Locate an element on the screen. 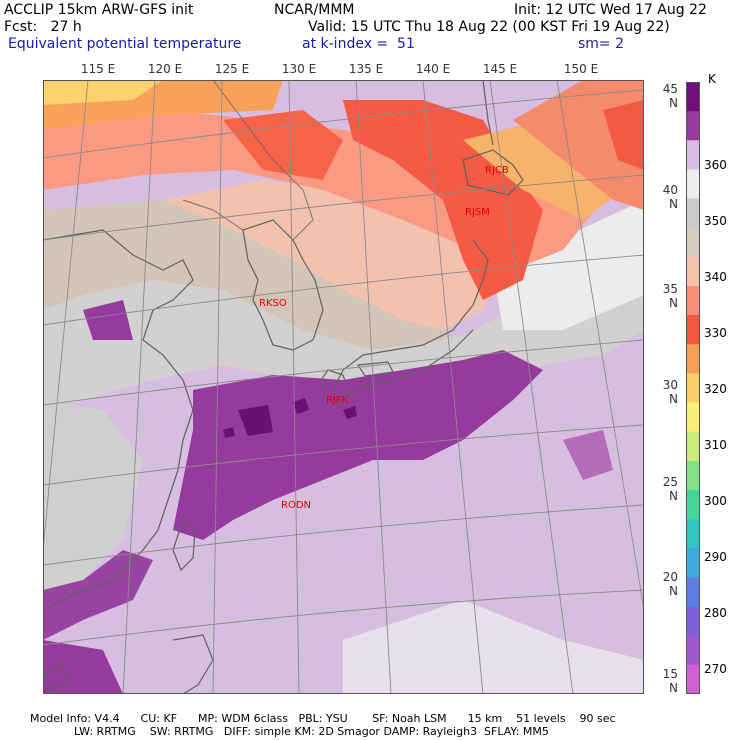 Image resolution: width=740 pixels, height=740 pixels. level-label: at k-index = 51 is located at coordinates (358, 44).